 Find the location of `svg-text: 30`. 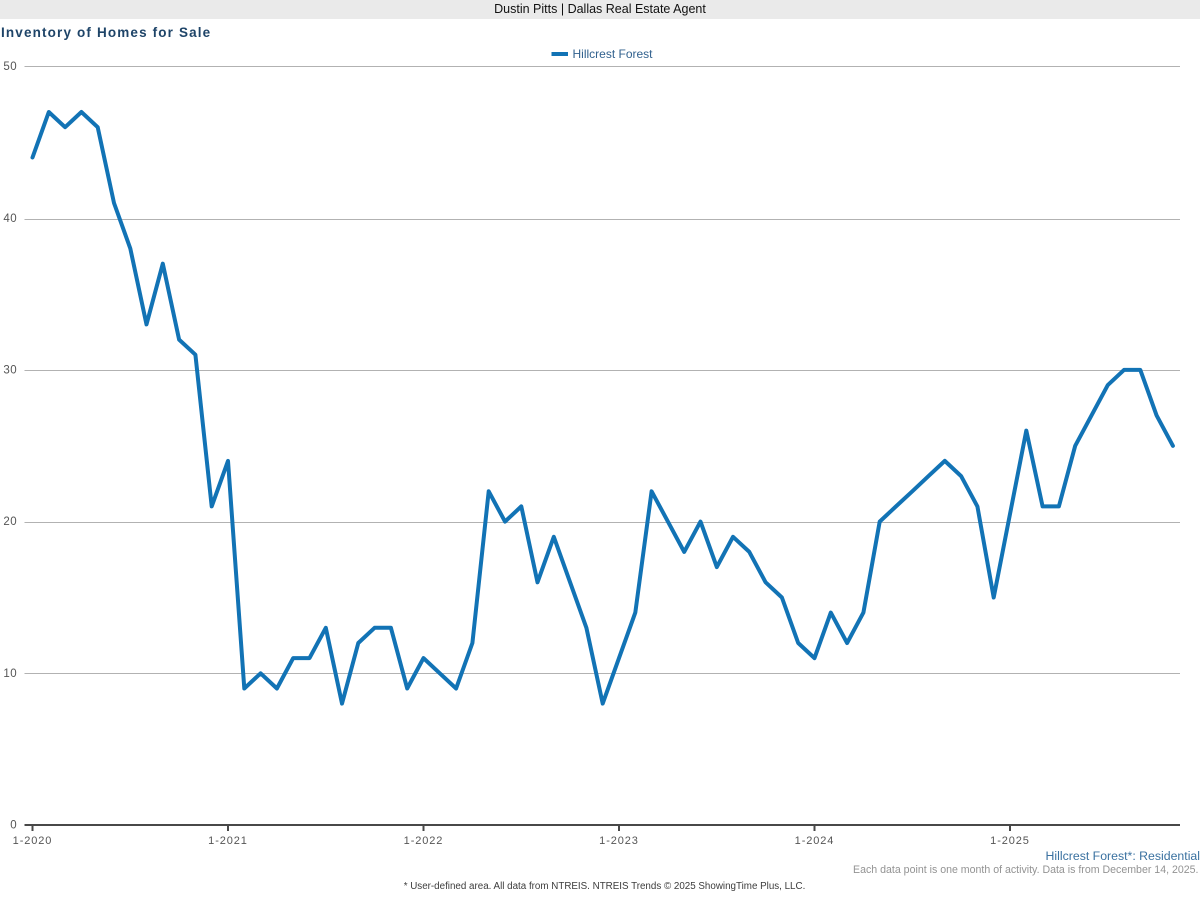

svg-text: 30 is located at coordinates (10, 371).